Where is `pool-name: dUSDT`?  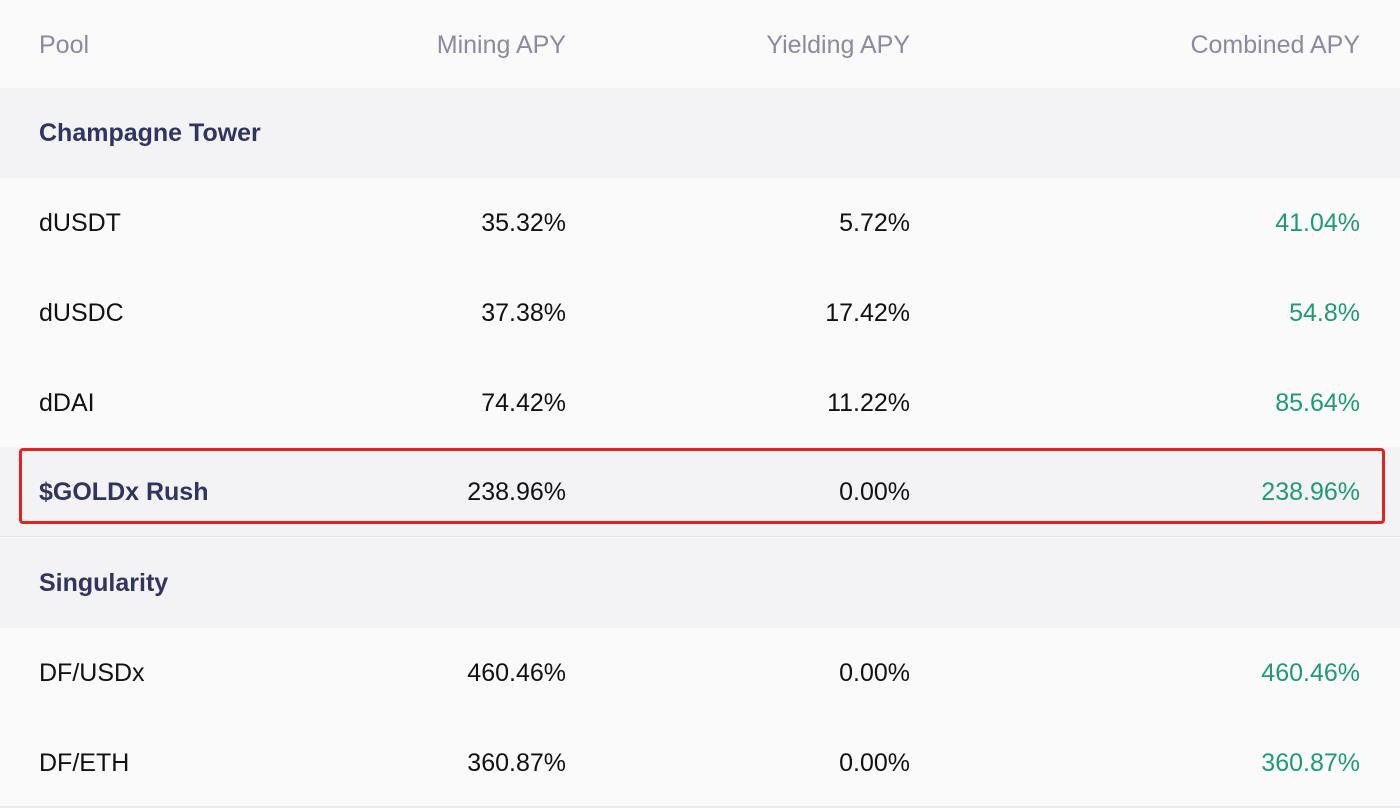 pool-name: dUSDT is located at coordinates (80, 223).